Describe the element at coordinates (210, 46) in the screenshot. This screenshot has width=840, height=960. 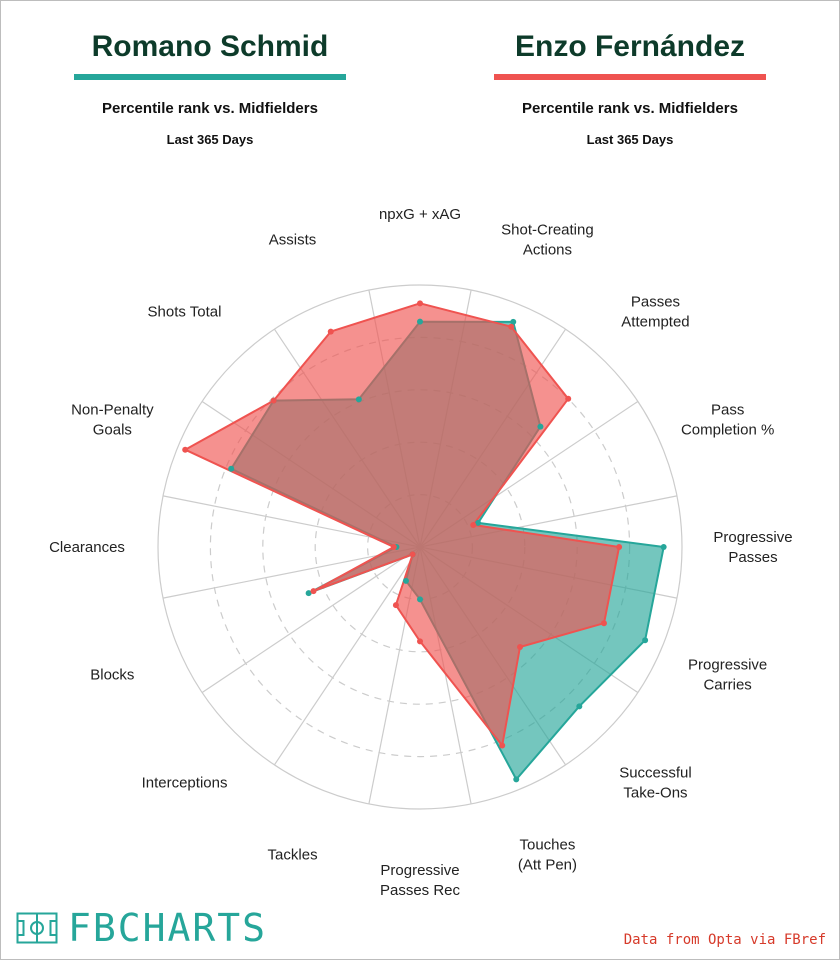
I see `player1-name: Romano Schmid` at that location.